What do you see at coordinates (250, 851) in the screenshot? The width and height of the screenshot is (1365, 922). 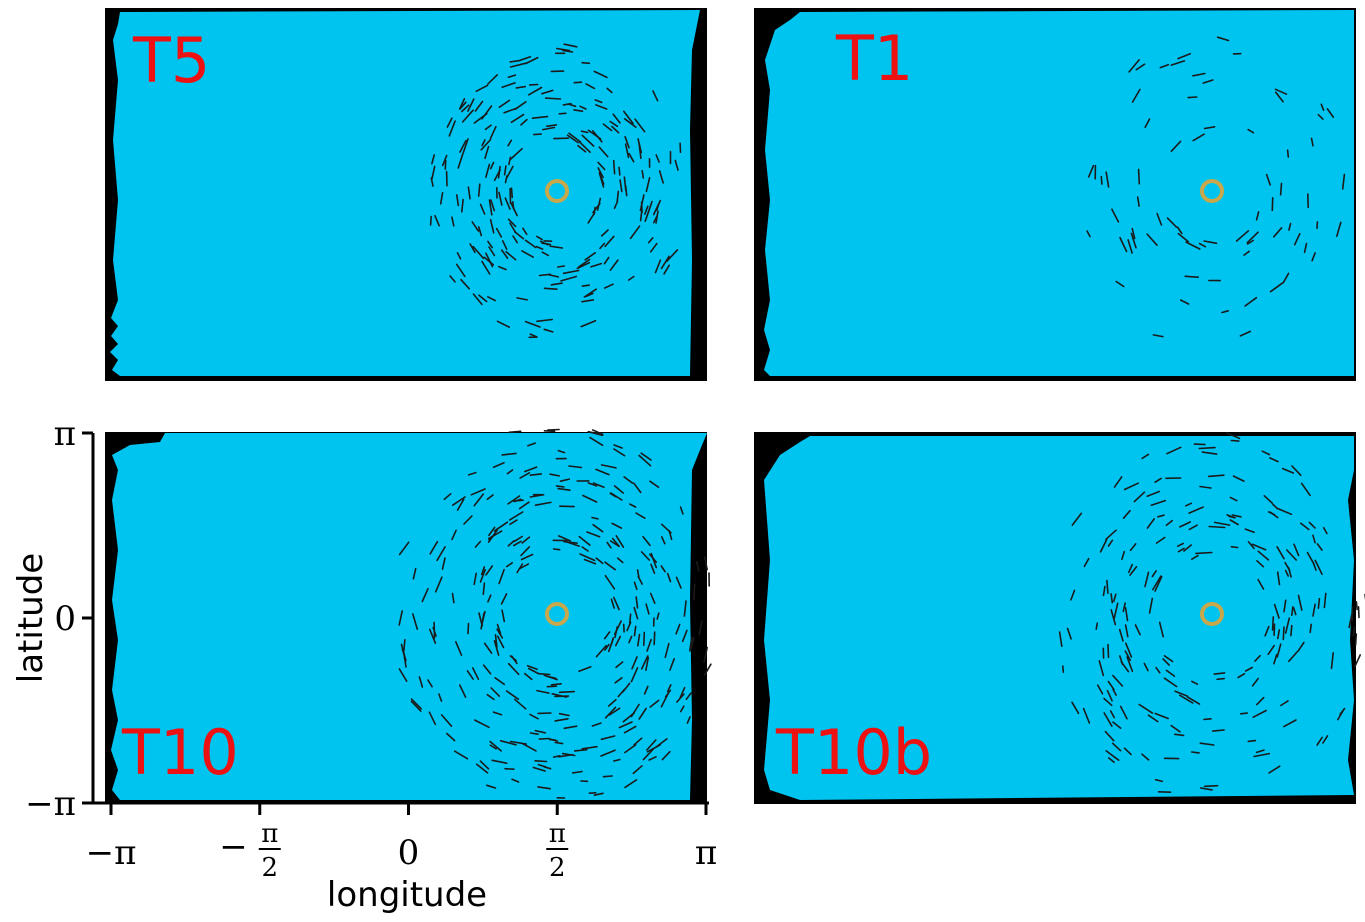 I see `x-tick-label: − π 2` at bounding box center [250, 851].